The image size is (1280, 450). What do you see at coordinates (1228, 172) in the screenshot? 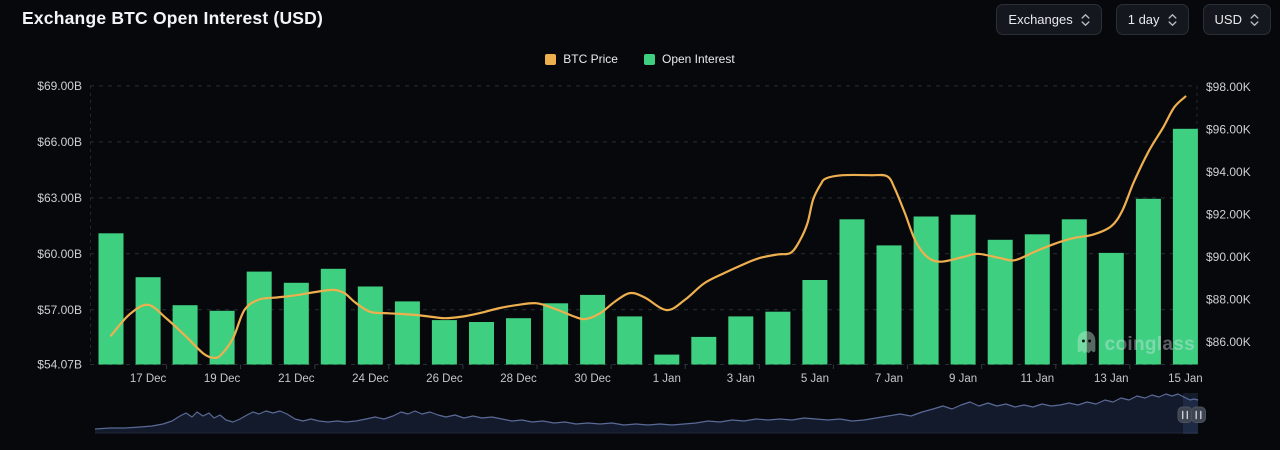
I see `right-axis-label: $94.00K` at bounding box center [1228, 172].